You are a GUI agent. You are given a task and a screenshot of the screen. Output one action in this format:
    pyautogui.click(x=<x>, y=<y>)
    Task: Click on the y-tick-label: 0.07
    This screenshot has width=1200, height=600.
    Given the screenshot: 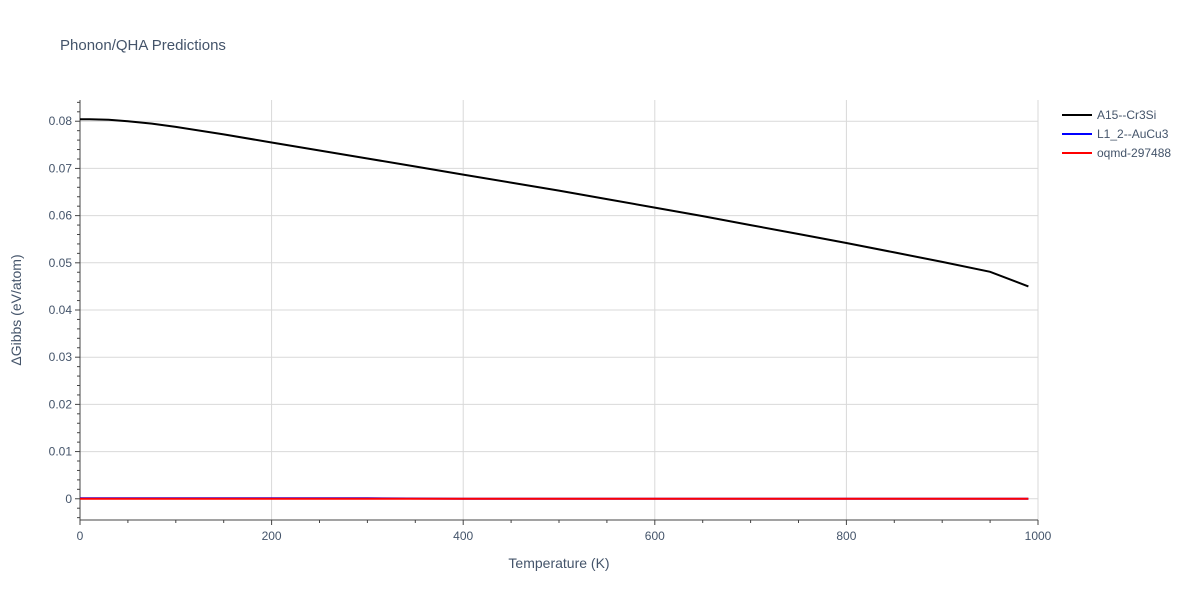 What is the action you would take?
    pyautogui.click(x=61, y=168)
    